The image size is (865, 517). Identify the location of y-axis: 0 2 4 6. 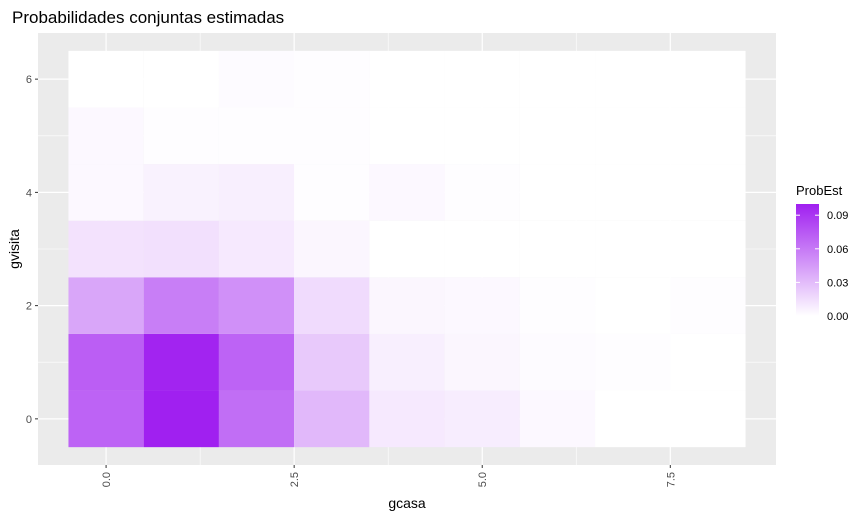
(32, 250).